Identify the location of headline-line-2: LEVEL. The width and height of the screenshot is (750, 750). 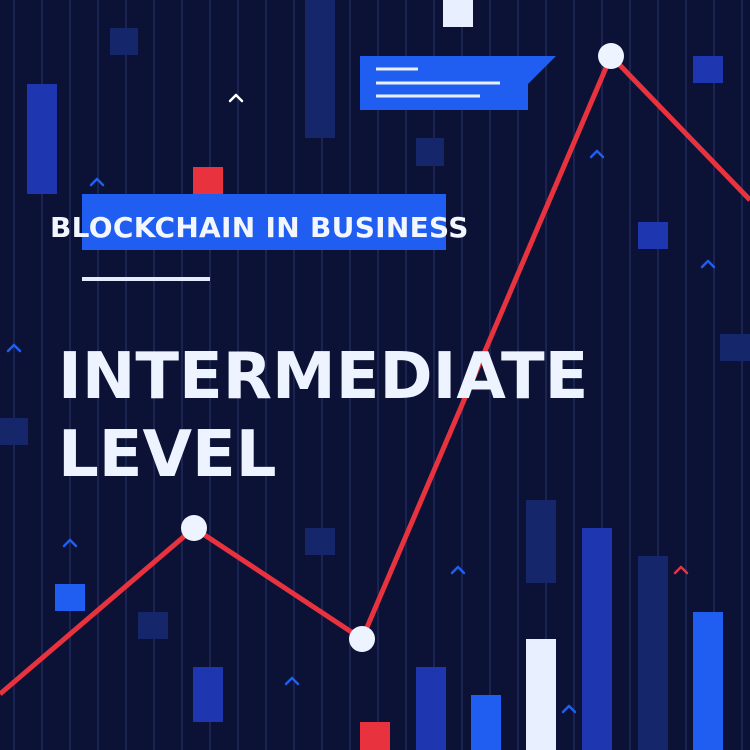
(167, 455).